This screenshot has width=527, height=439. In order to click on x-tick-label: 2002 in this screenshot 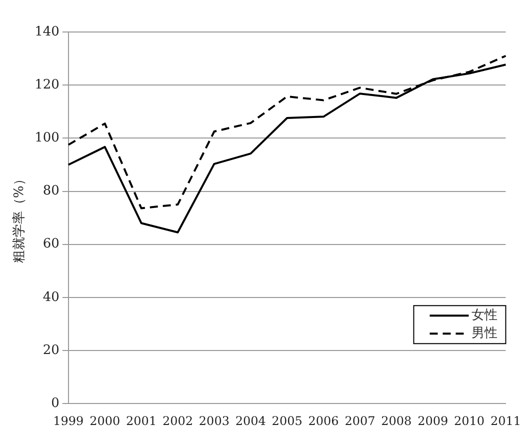, I will do `click(178, 421)`.